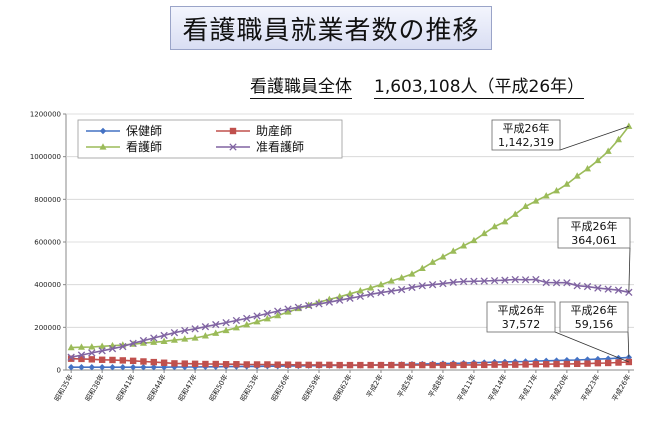  I want to click on x-tick-label: 昭和41年, so click(125, 388).